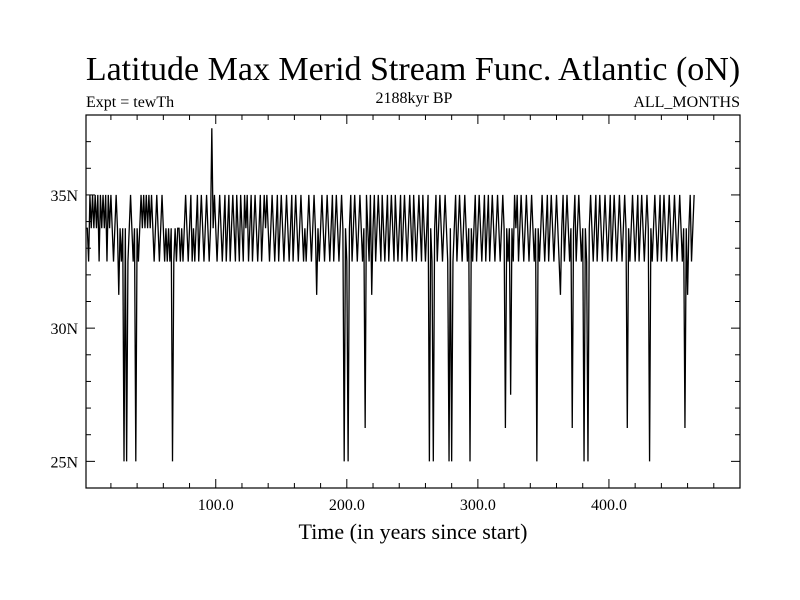 The height and width of the screenshot is (600, 800). What do you see at coordinates (64, 196) in the screenshot?
I see `y-tick-label: 35N` at bounding box center [64, 196].